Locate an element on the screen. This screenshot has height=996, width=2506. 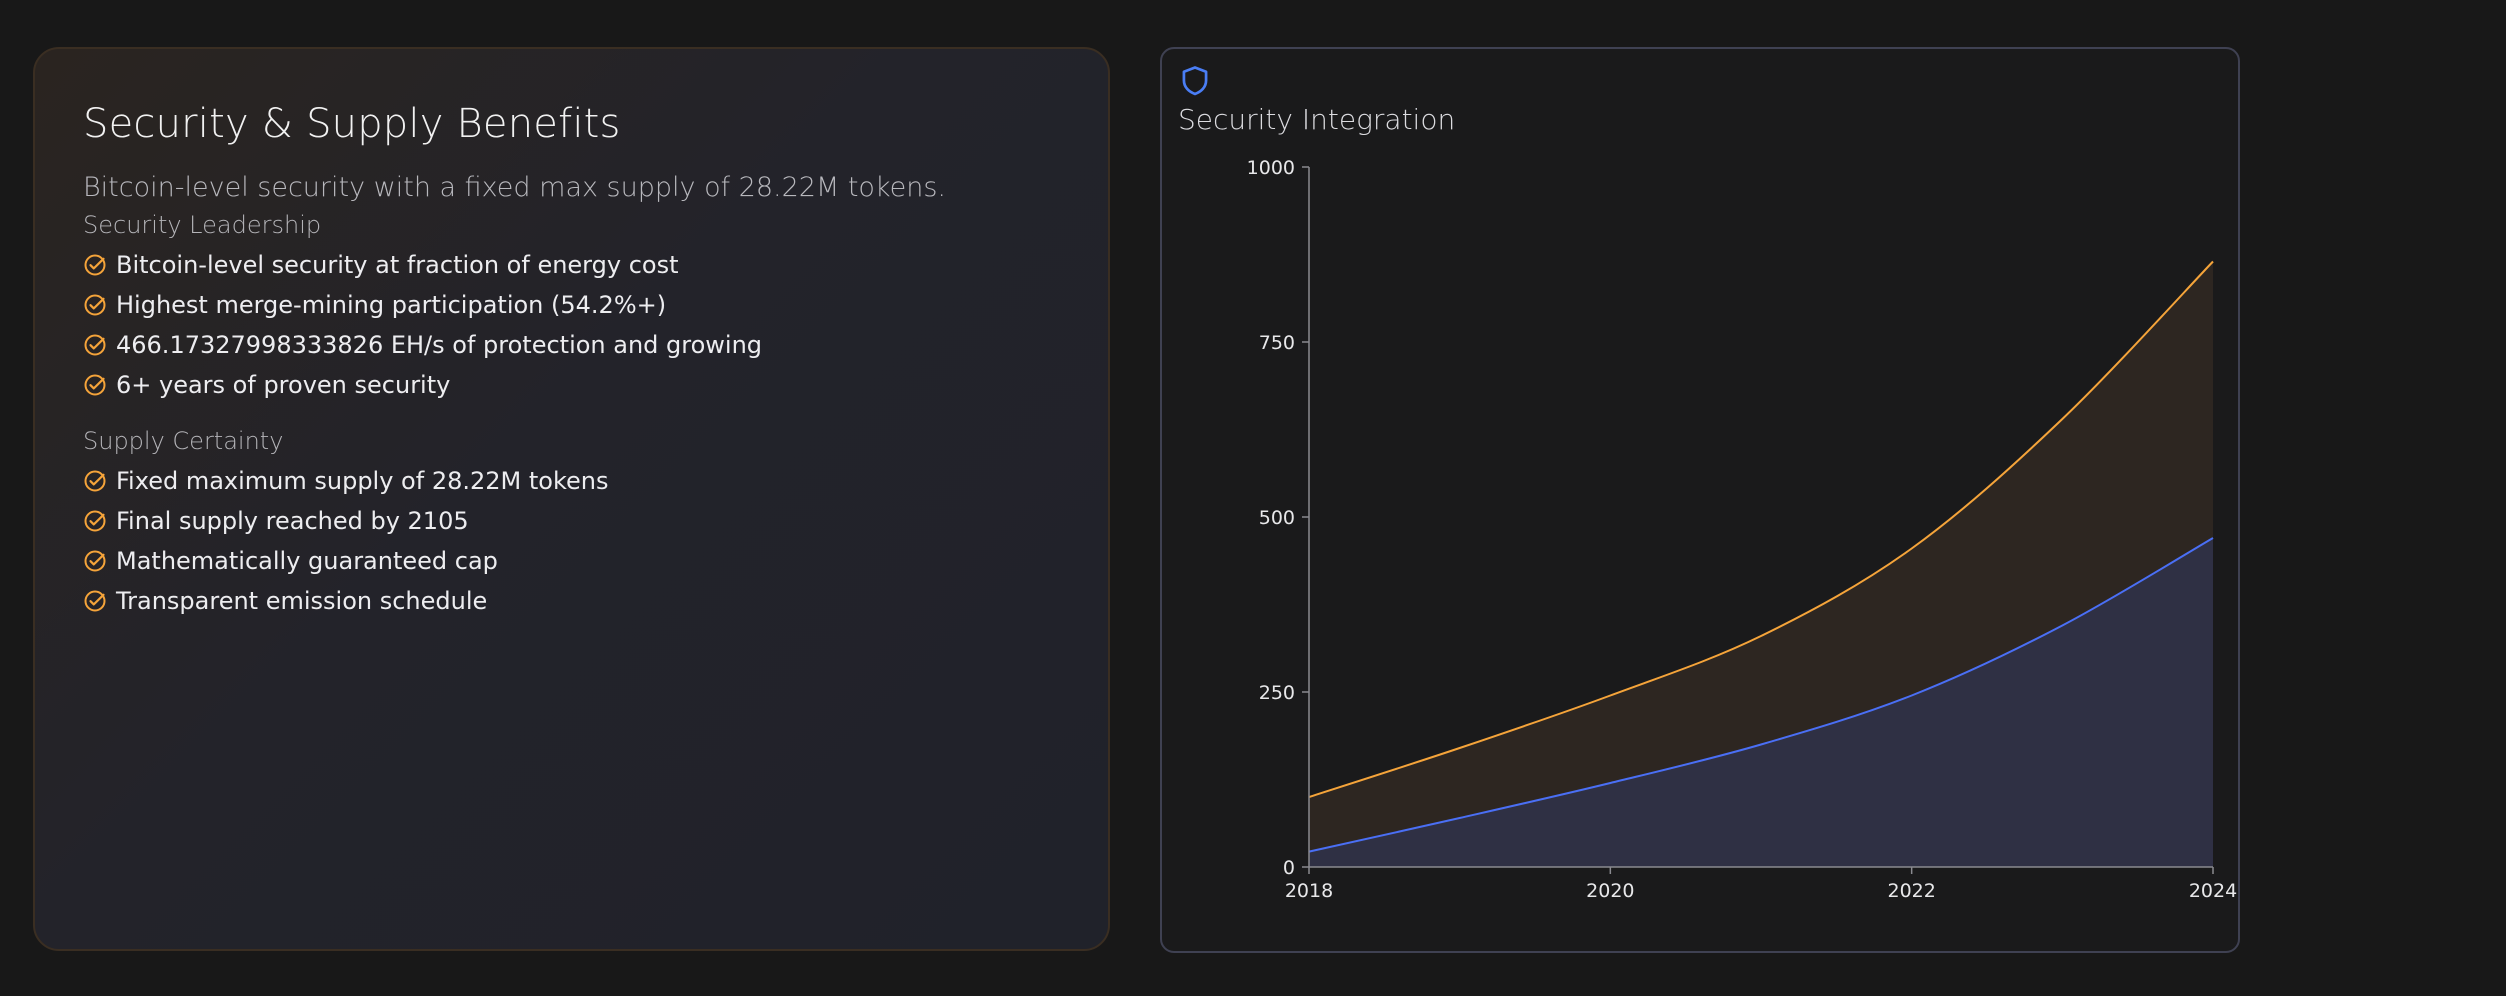
list-item-text: Final supply reached by 2105 is located at coordinates (292, 521).